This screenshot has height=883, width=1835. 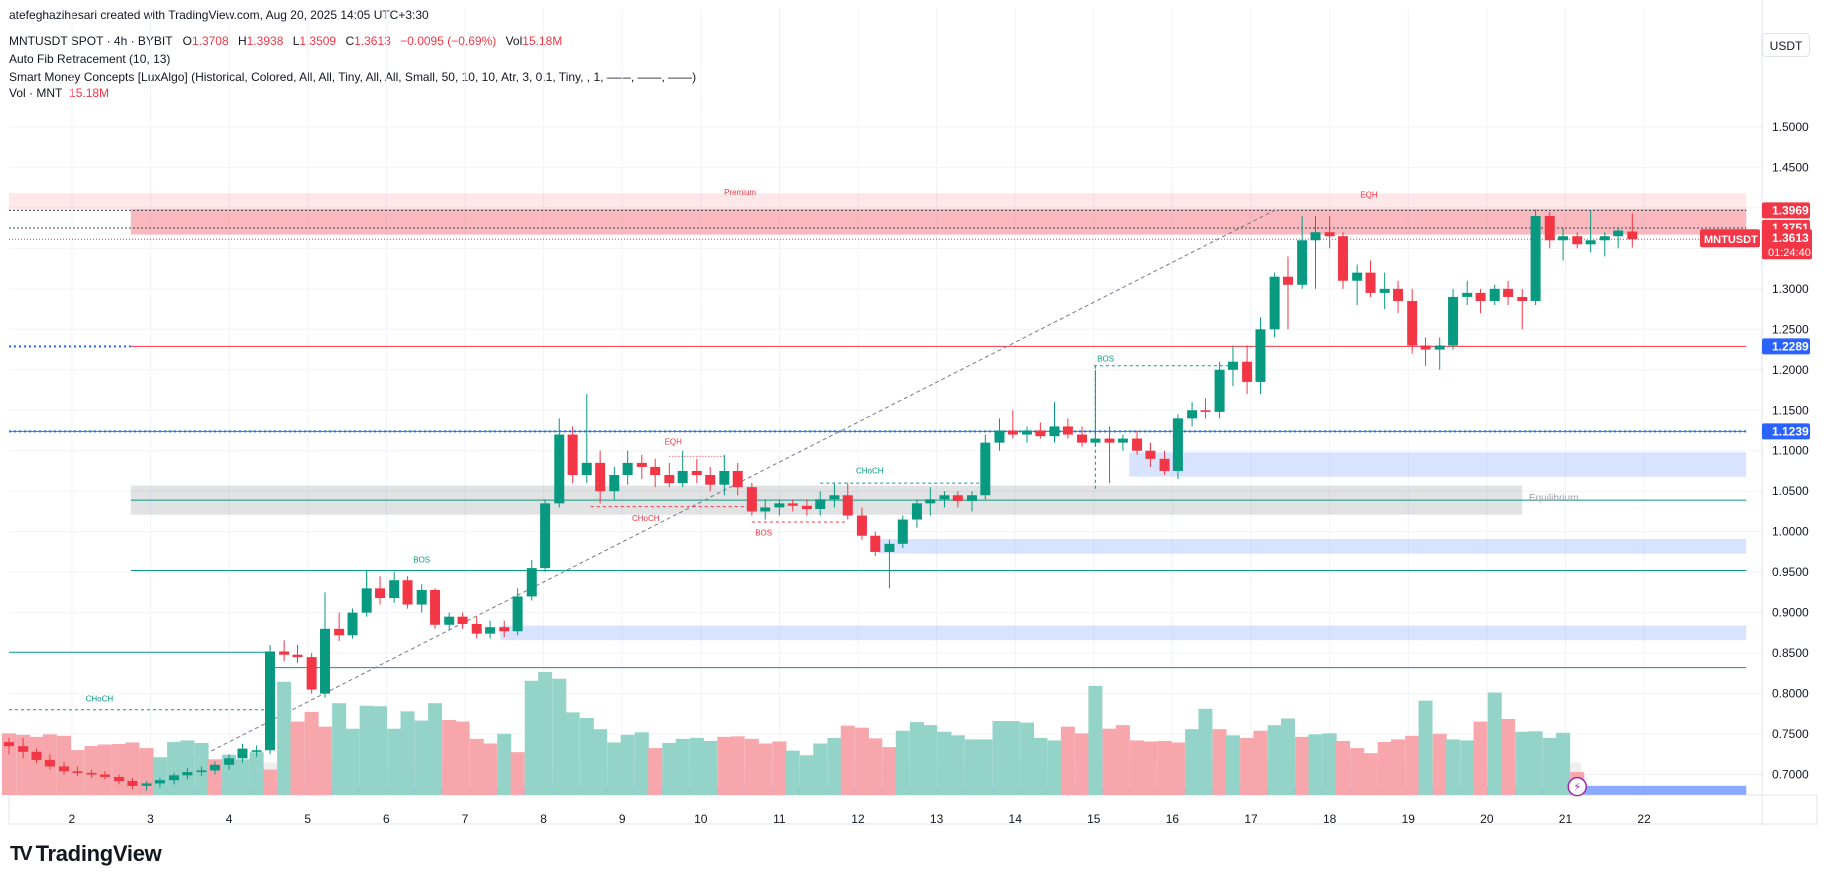 What do you see at coordinates (1790, 210) in the screenshot?
I see `price-axis-label: 1.3969` at bounding box center [1790, 210].